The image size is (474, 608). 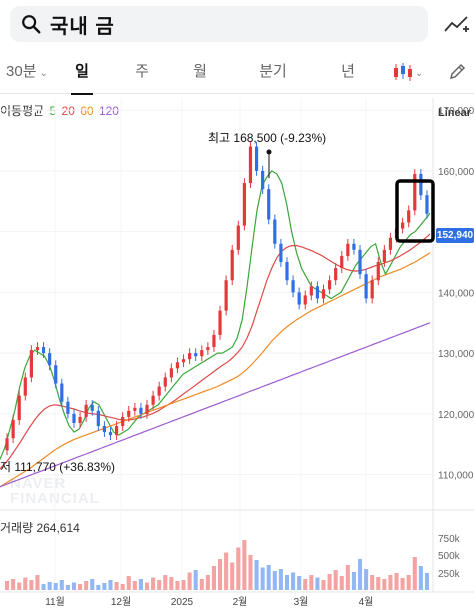 What do you see at coordinates (456, 476) in the screenshot?
I see `y-tick-label: 110,000` at bounding box center [456, 476].